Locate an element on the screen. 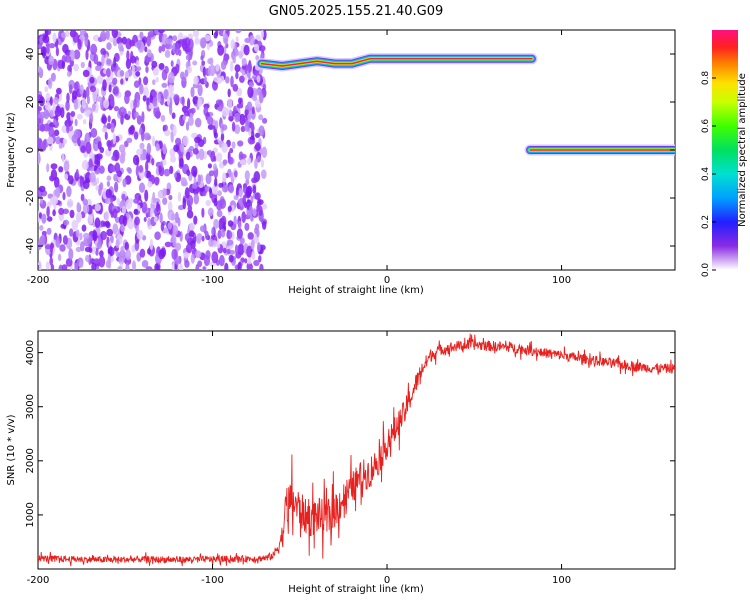 The height and width of the screenshot is (600, 750). colorbar-gradient is located at coordinates (725, 150).